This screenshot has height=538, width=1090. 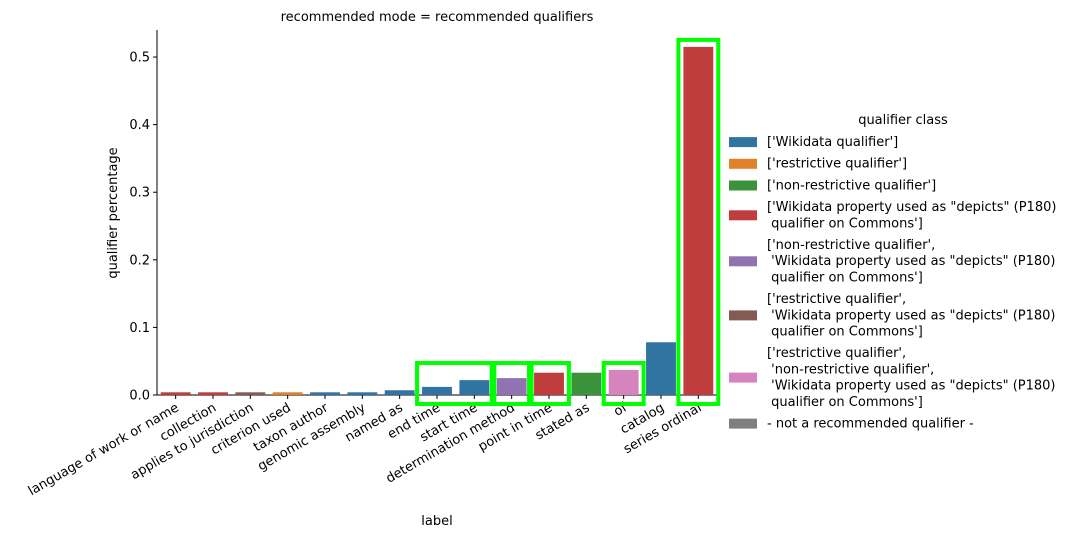 I want to click on y-tick-label: 0.1, so click(x=139, y=328).